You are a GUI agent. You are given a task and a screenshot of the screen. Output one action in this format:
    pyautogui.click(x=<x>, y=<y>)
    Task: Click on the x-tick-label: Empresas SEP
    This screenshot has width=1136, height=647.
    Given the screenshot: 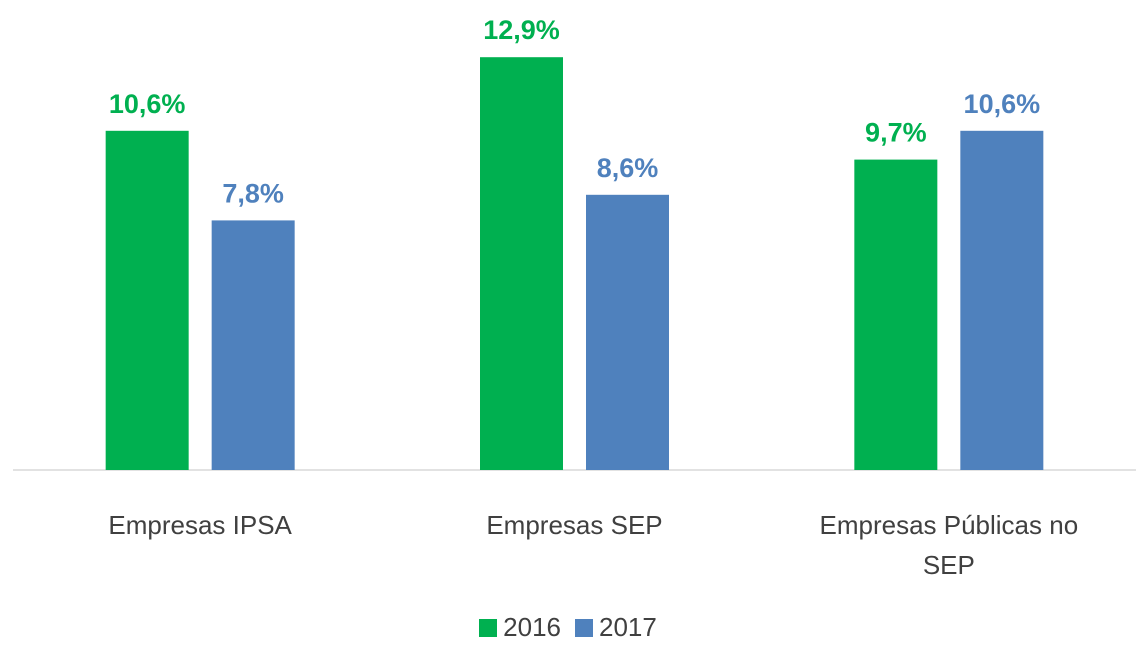 What is the action you would take?
    pyautogui.click(x=574, y=525)
    